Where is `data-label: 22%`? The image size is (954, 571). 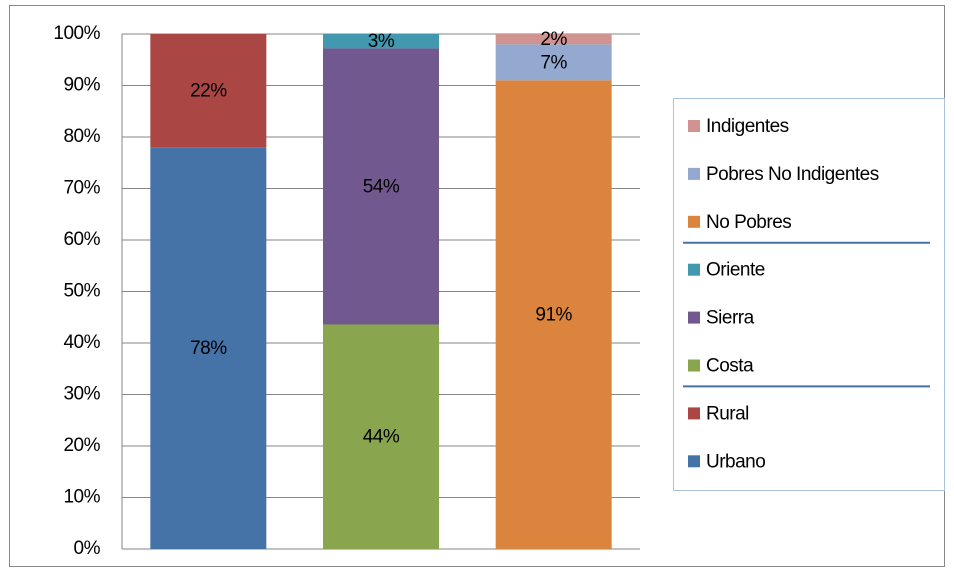
data-label: 22% is located at coordinates (208, 91).